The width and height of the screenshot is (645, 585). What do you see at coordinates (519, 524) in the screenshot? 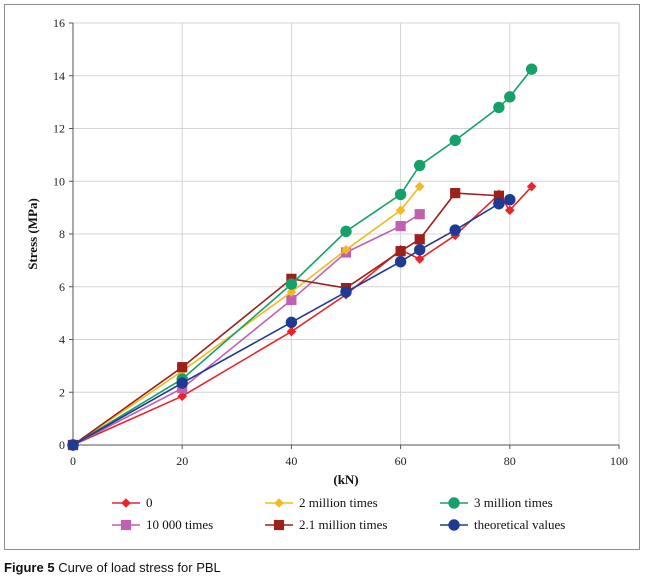
I see `legend-label: theoretical values` at bounding box center [519, 524].